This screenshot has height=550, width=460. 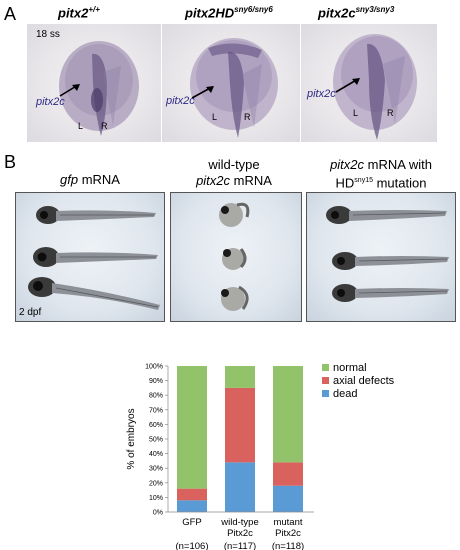 I want to click on embryo-title-2: pitx2HDsny6/sny6, so click(x=229, y=12).